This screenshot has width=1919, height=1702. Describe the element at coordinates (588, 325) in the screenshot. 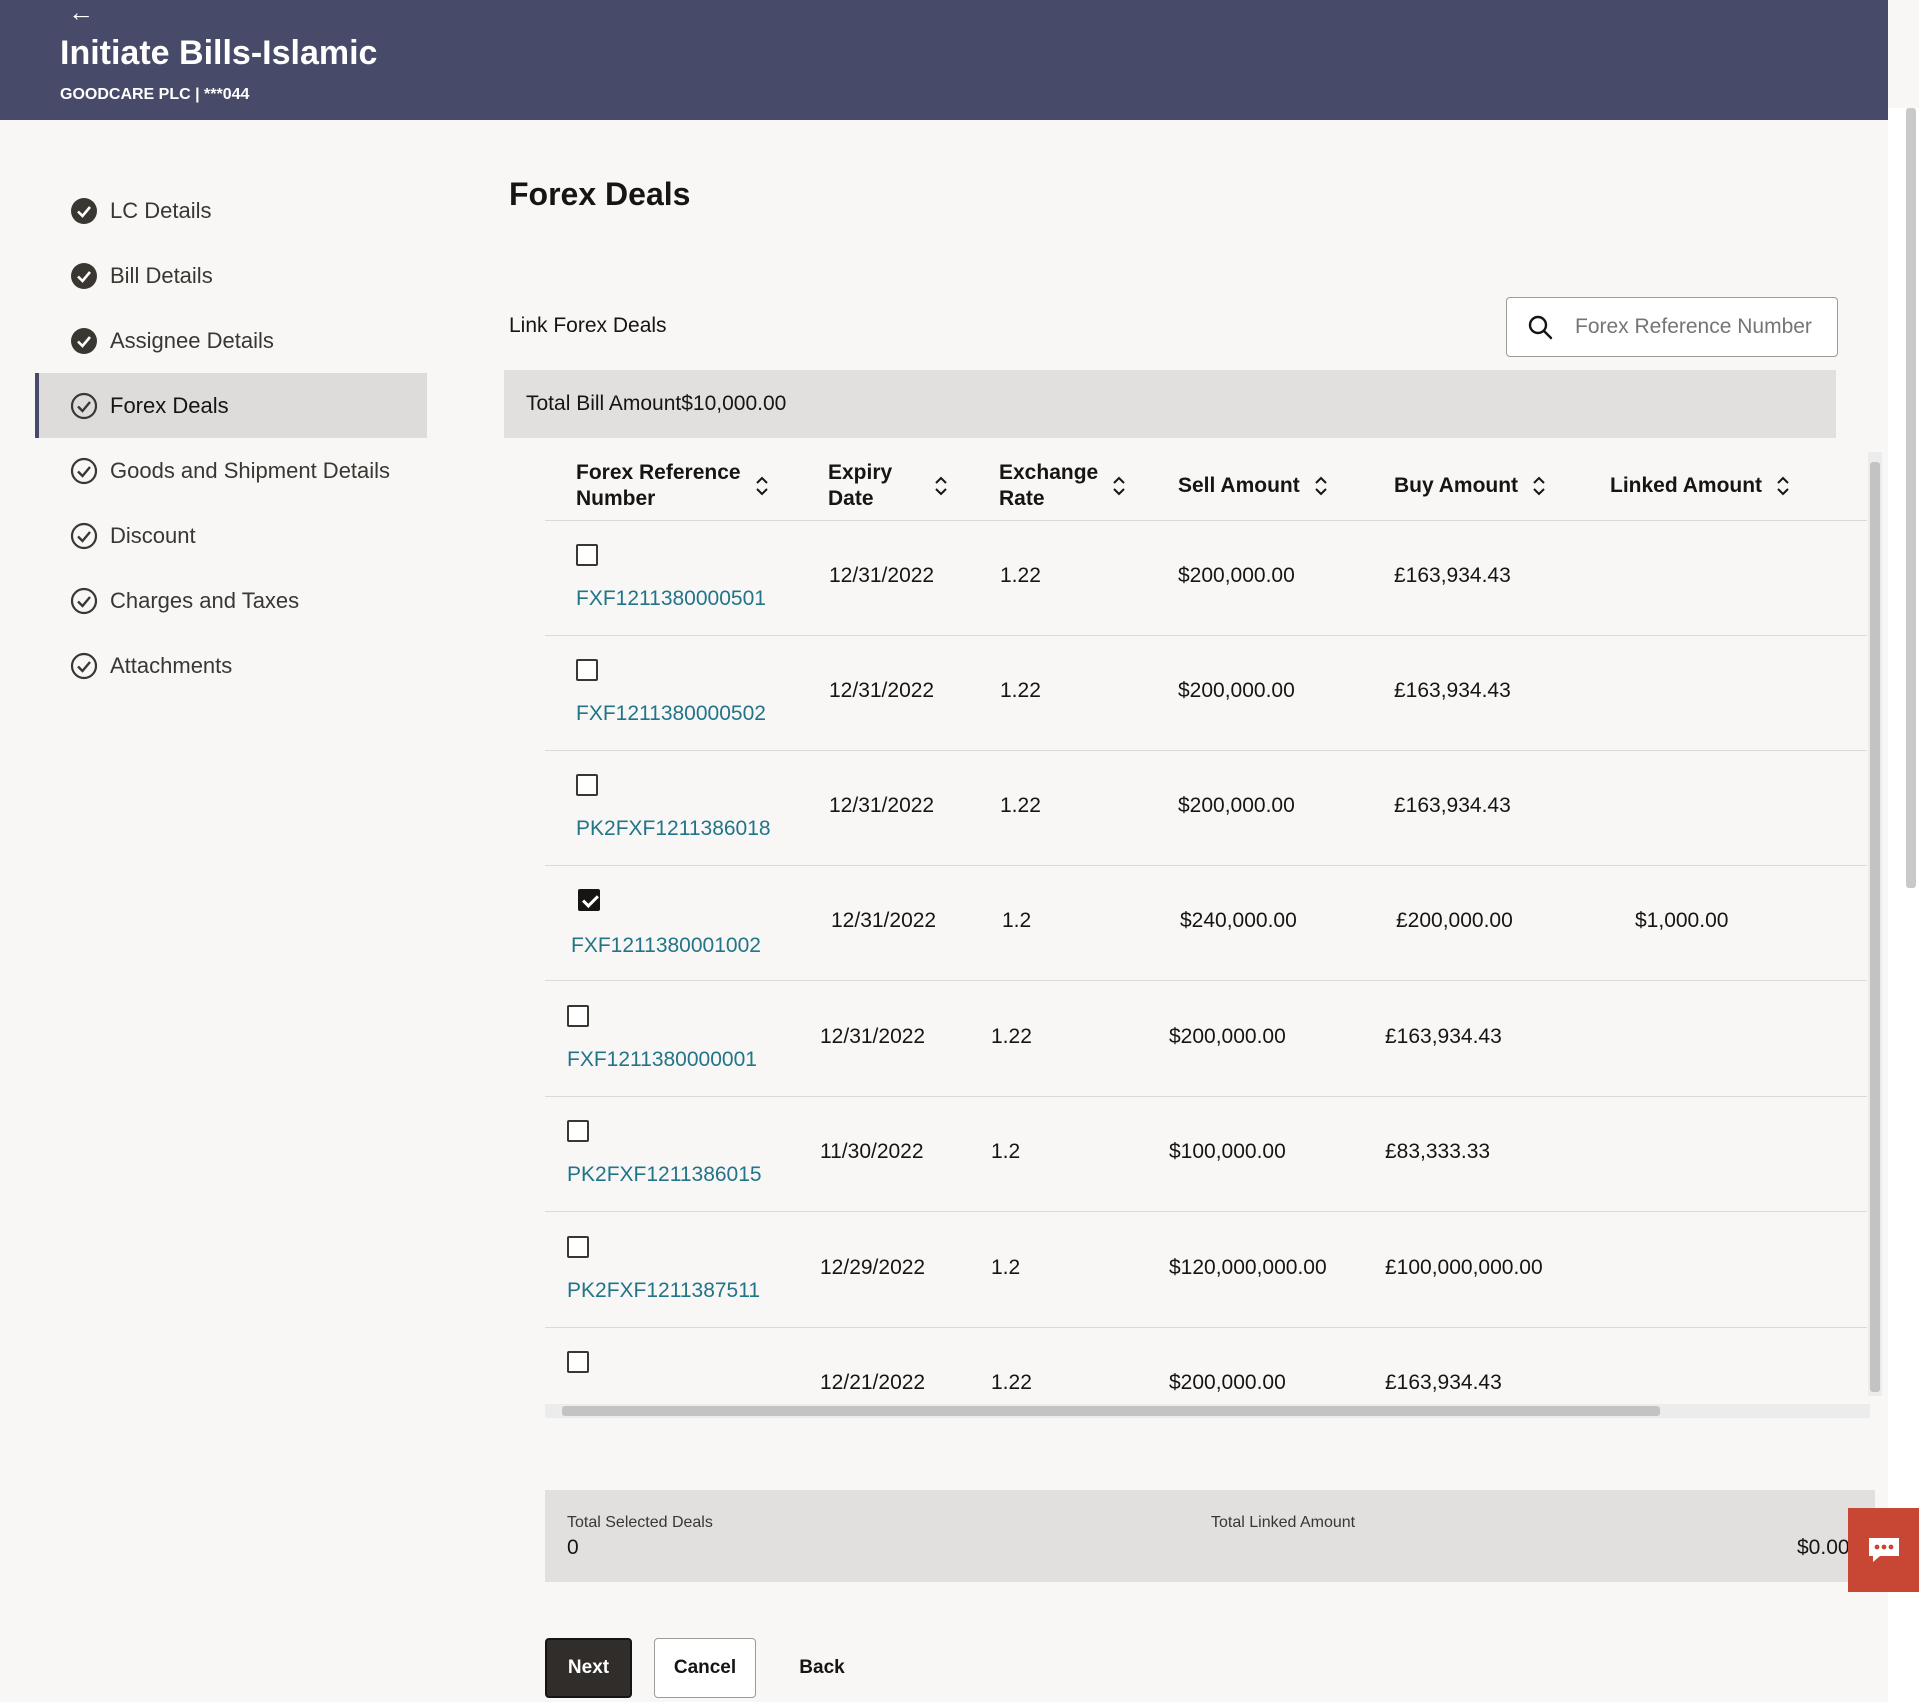

I see `link-forex-deals-label: Link Forex Deals` at that location.